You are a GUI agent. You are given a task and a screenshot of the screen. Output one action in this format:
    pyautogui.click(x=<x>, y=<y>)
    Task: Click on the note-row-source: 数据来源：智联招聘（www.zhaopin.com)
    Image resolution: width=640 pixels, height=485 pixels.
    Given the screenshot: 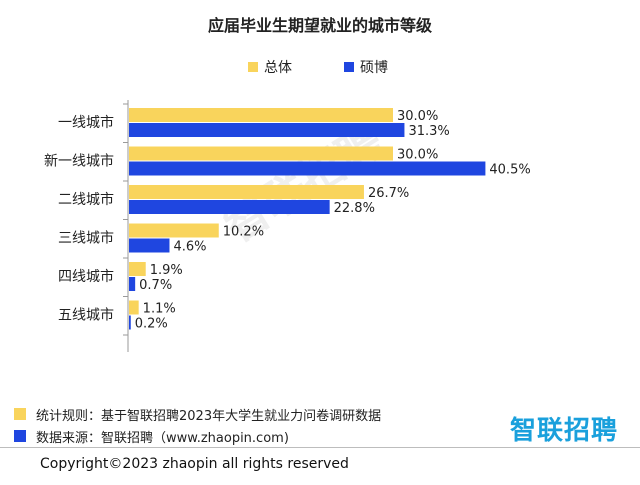 What is the action you would take?
    pyautogui.click(x=197, y=436)
    